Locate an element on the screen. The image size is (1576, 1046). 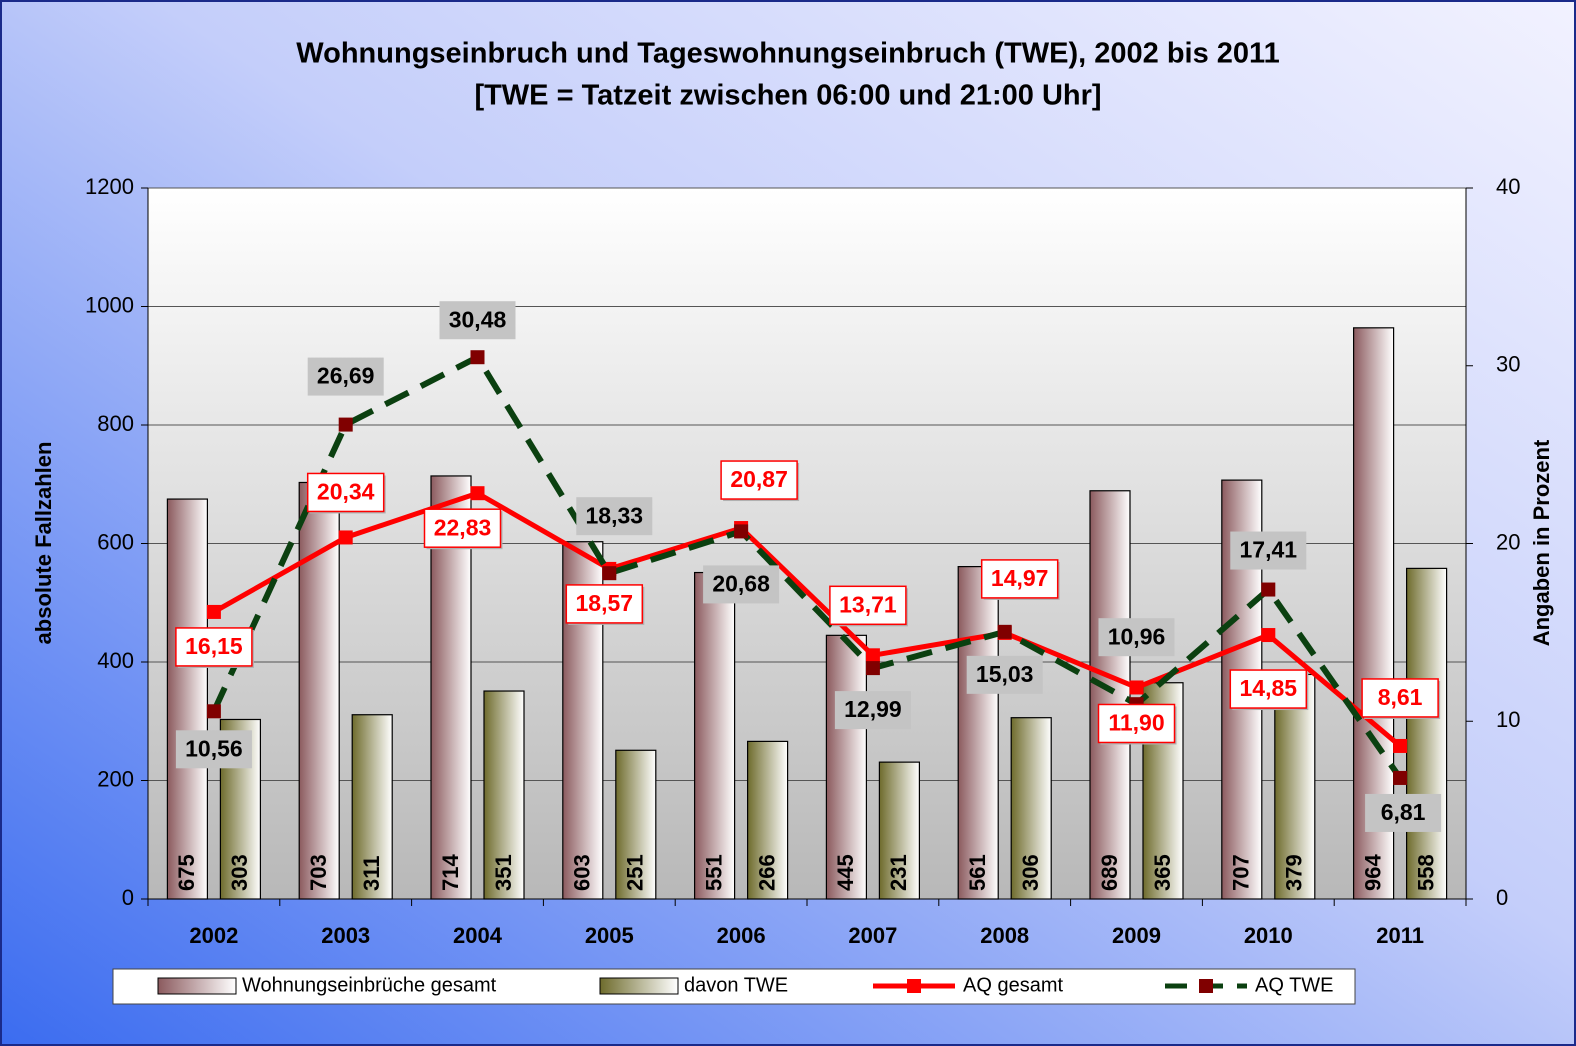
data-label: 15,03 is located at coordinates (1005, 674).